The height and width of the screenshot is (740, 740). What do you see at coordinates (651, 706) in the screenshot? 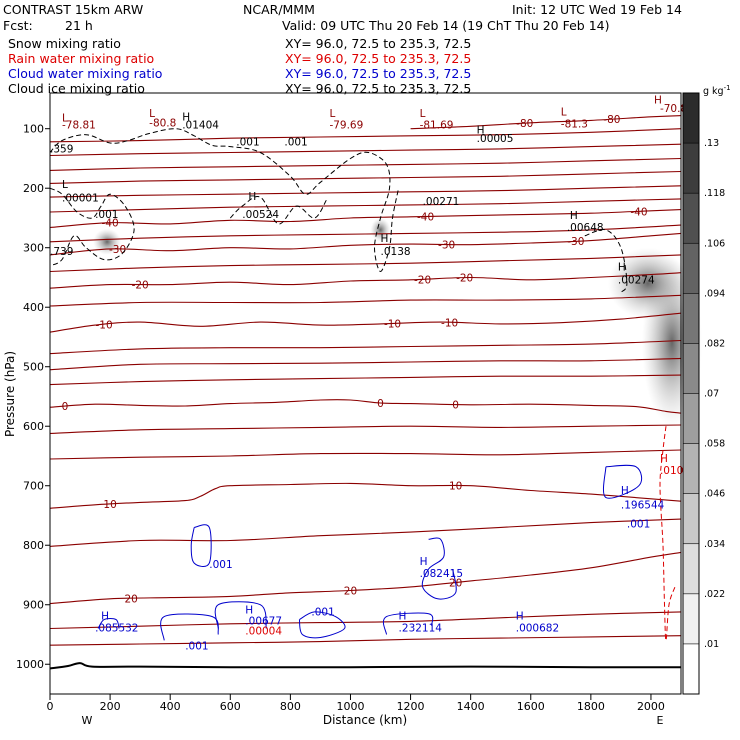
I see `x-tick-label: 2000` at bounding box center [651, 706].